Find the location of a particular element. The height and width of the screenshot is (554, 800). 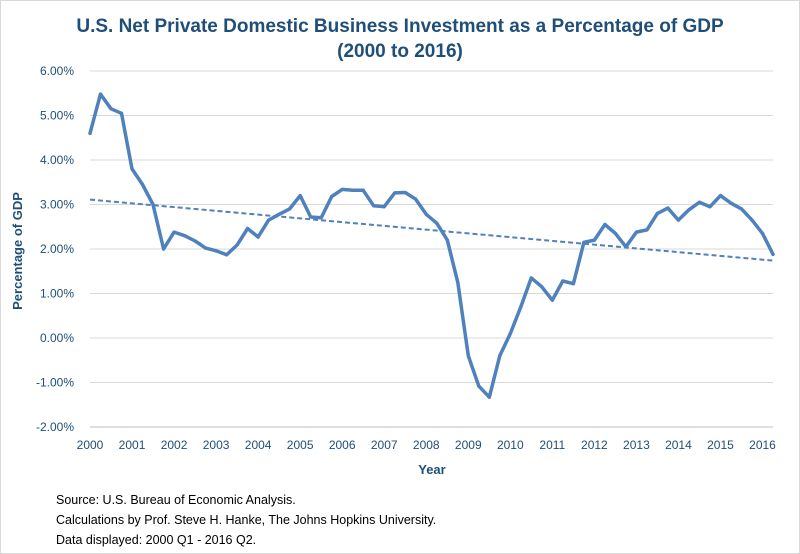

x-tick-label: 2005 is located at coordinates (300, 445).